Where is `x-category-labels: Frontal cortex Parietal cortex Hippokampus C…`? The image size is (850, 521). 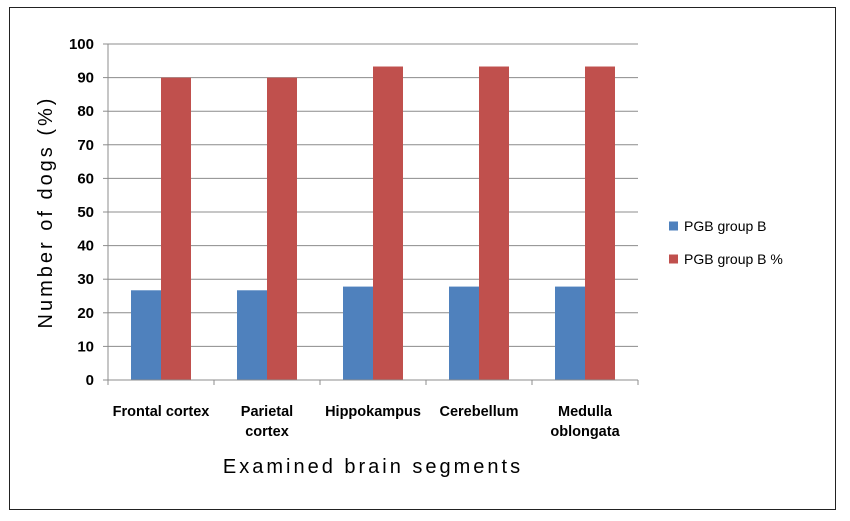
x-category-labels: Frontal cortex Parietal cortex Hippokampus C… is located at coordinates (367, 422).